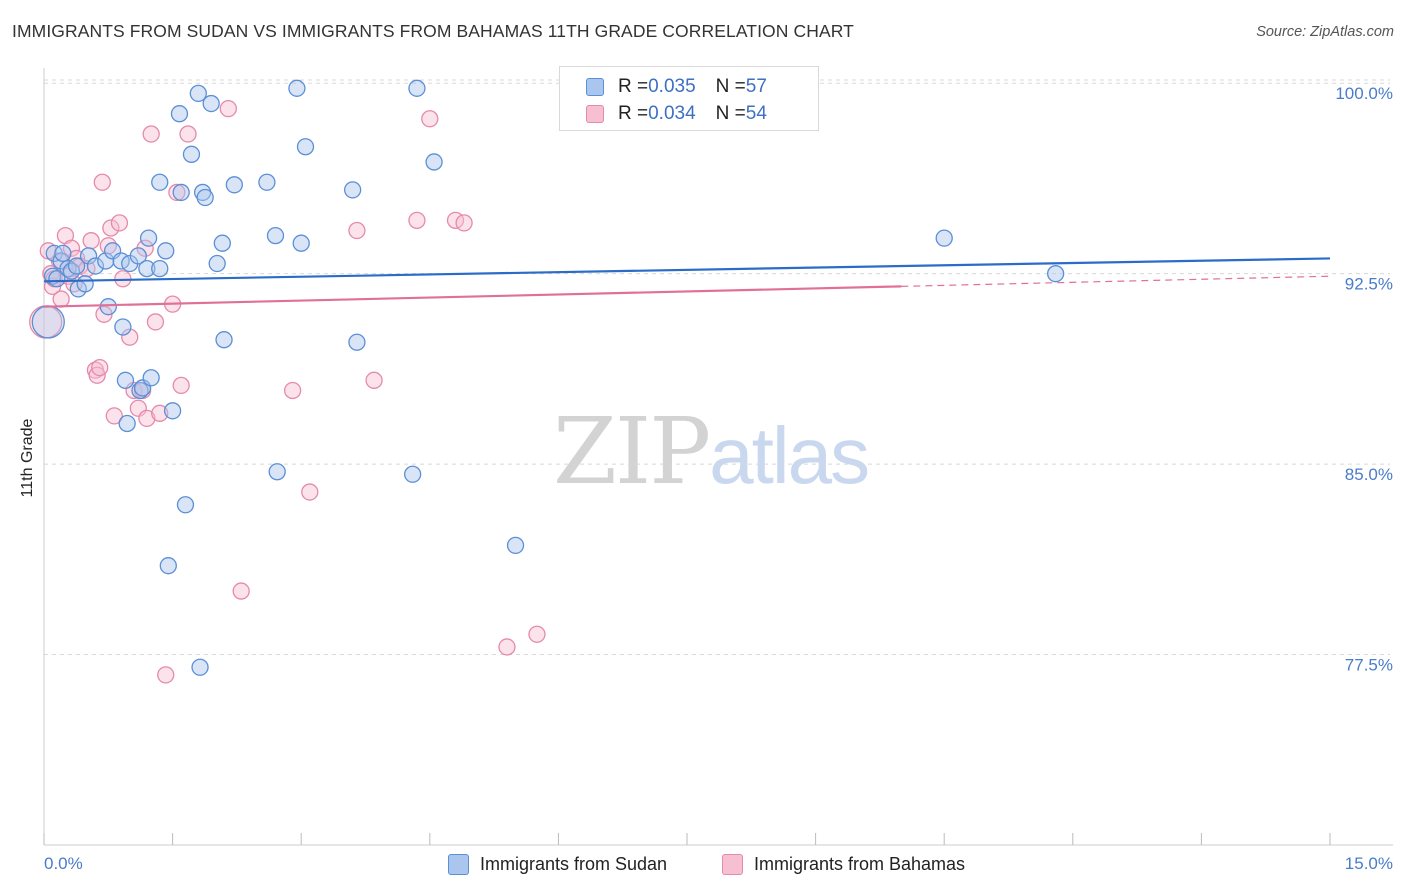  Describe the element at coordinates (730, 113) in the screenshot. I see `legend-n-label-bahamas: N =` at that location.